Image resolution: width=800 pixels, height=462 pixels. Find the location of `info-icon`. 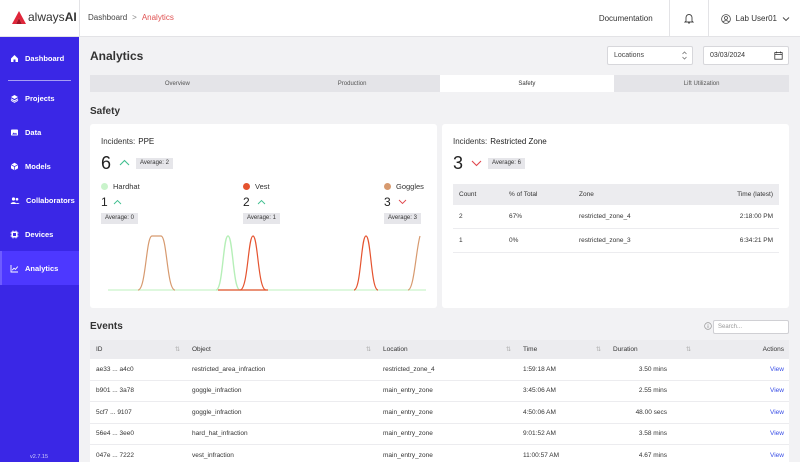

info-icon is located at coordinates (708, 326).